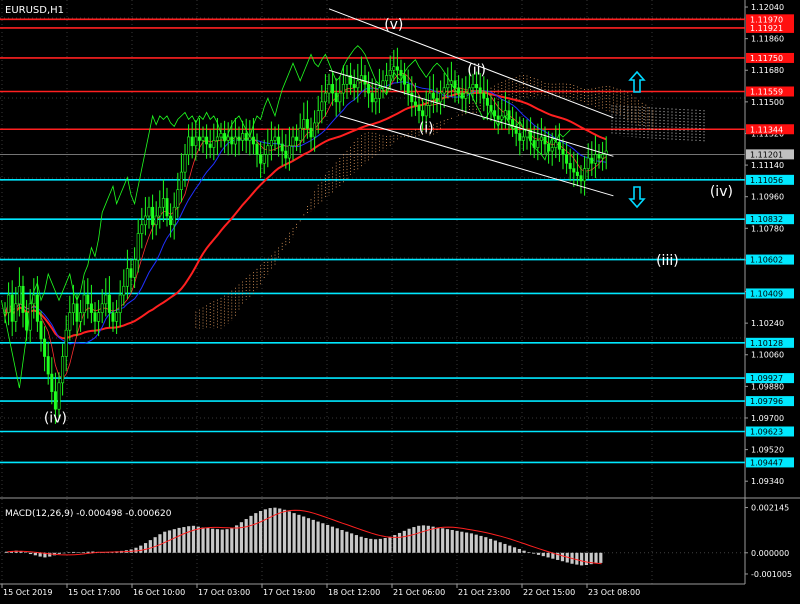 The width and height of the screenshot is (800, 604). What do you see at coordinates (766, 462) in the screenshot?
I see `support-price-label: 1.09447` at bounding box center [766, 462].